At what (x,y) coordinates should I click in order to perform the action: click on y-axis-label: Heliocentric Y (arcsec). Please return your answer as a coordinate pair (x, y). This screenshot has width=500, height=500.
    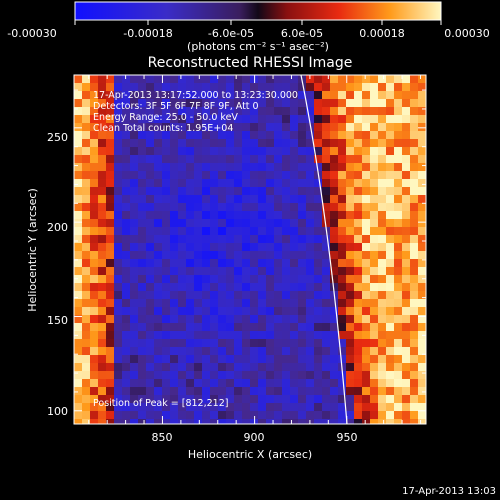
    Looking at the image, I should click on (32, 250).